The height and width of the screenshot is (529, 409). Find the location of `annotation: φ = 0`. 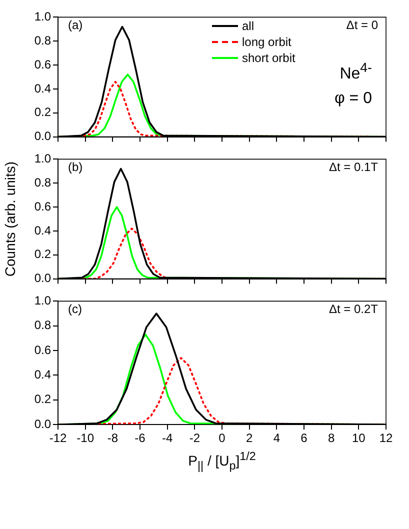

annotation: φ = 0 is located at coordinates (353, 99).